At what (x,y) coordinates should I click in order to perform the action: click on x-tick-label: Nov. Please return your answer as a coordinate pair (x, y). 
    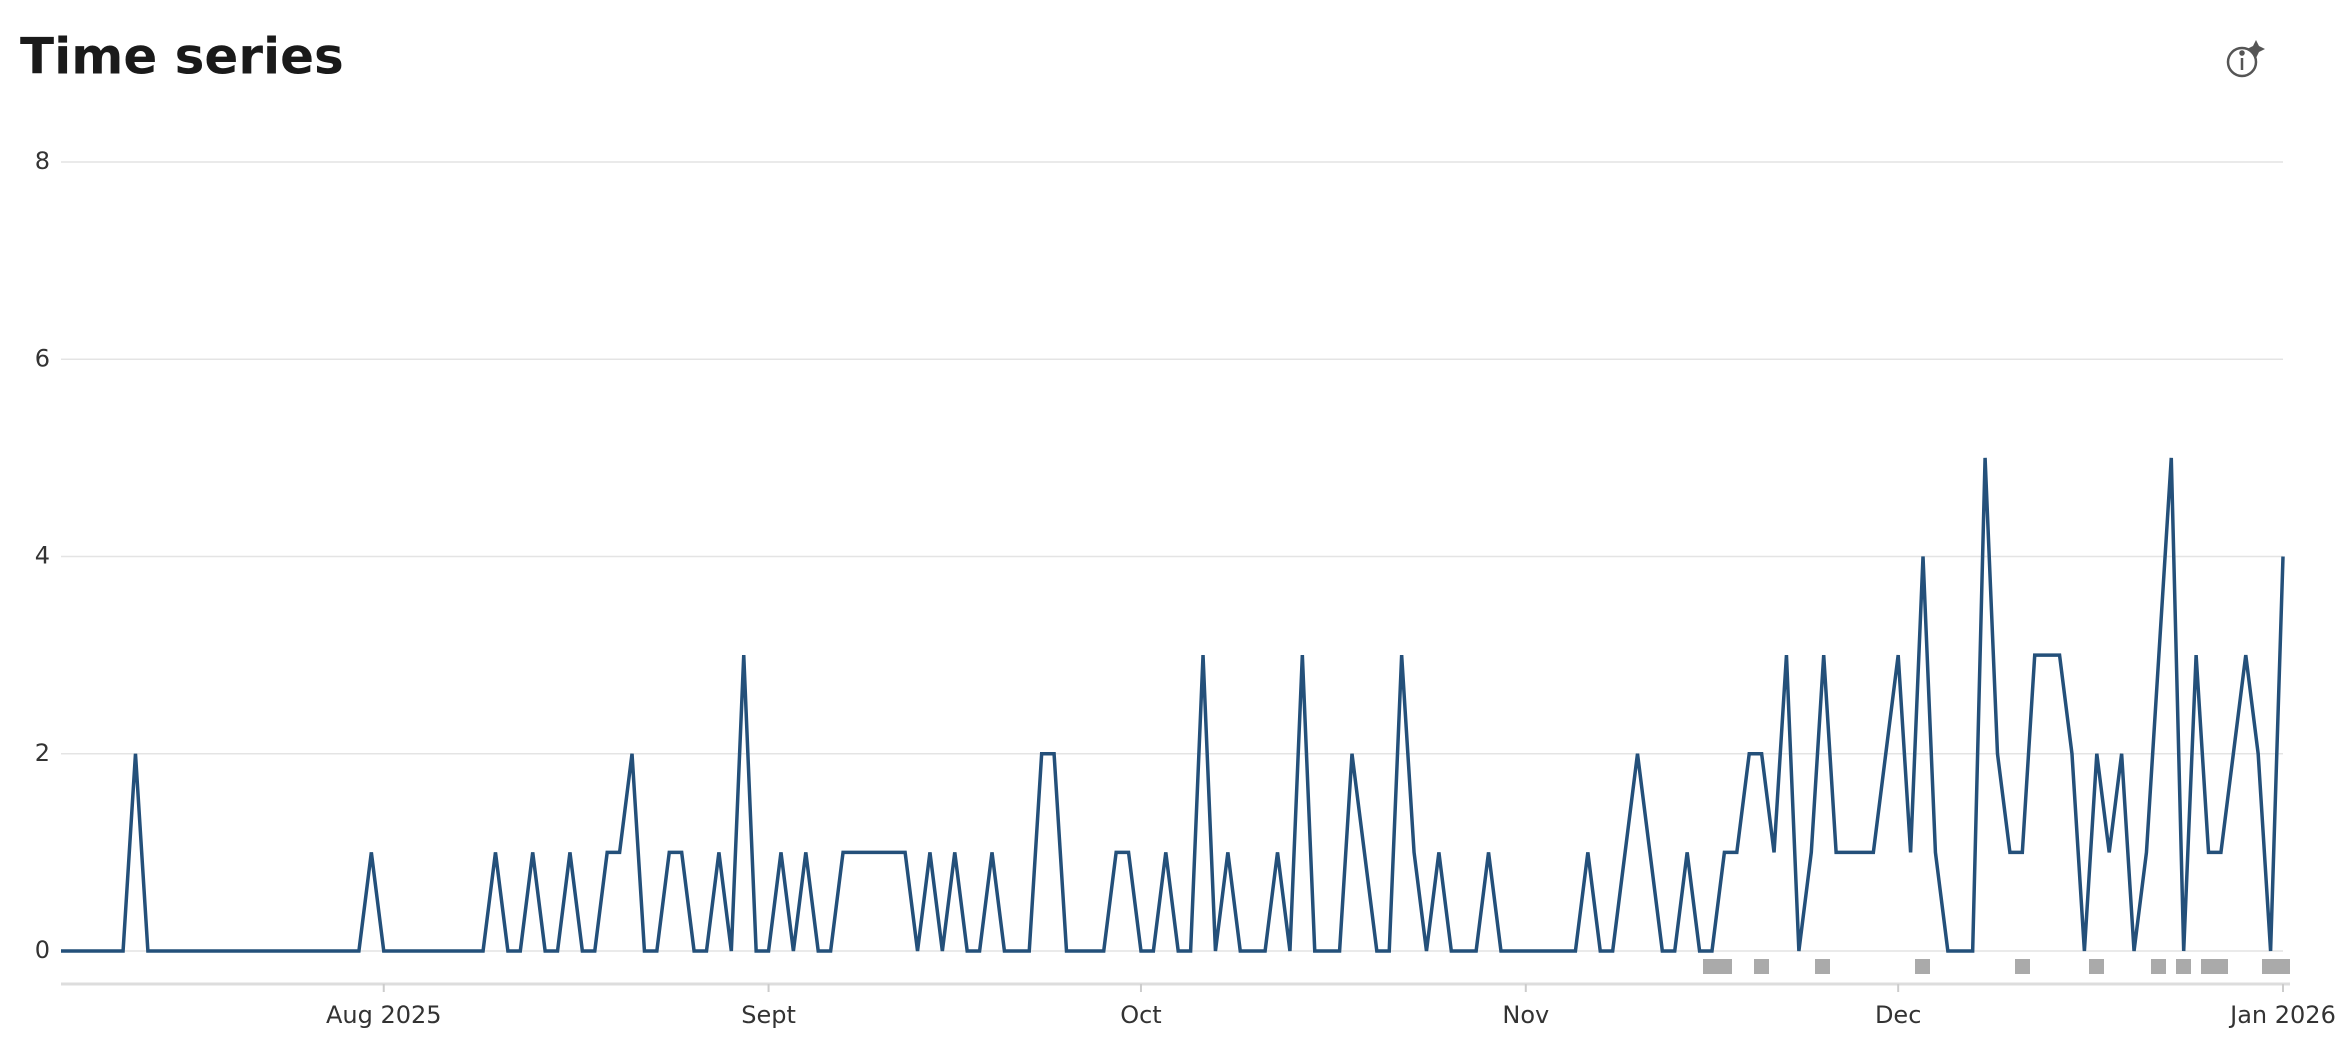
    Looking at the image, I should click on (1525, 1015).